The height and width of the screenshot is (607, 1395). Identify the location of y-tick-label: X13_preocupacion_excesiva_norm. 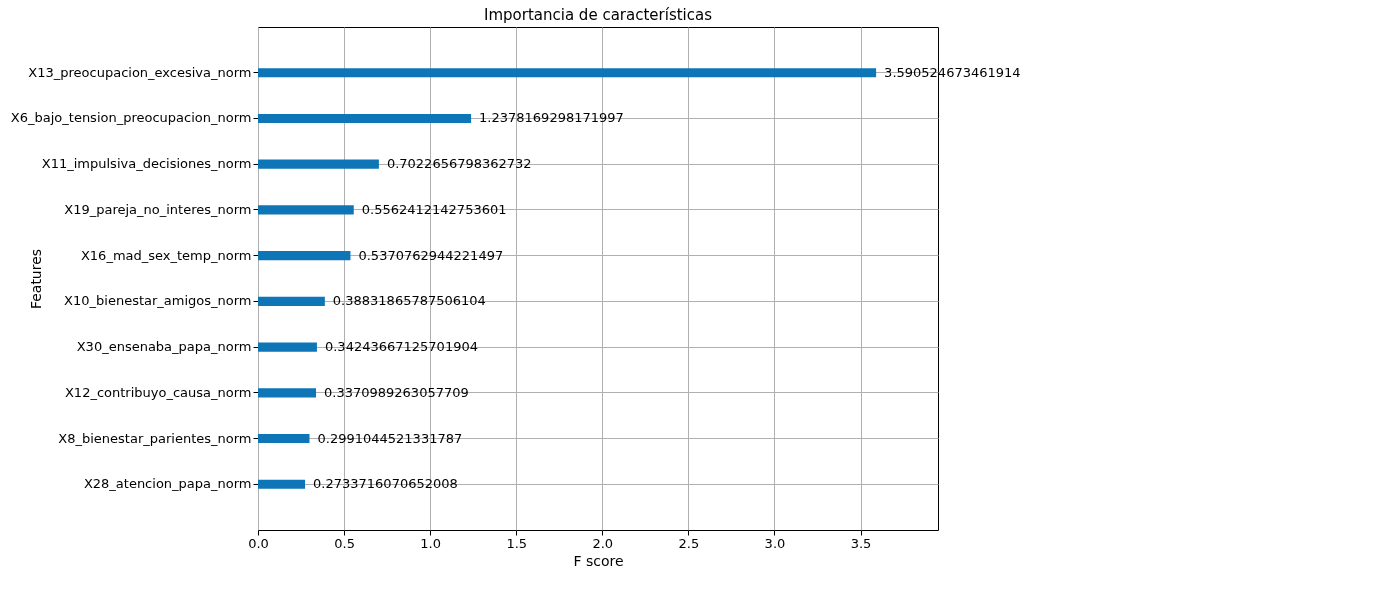
(140, 72).